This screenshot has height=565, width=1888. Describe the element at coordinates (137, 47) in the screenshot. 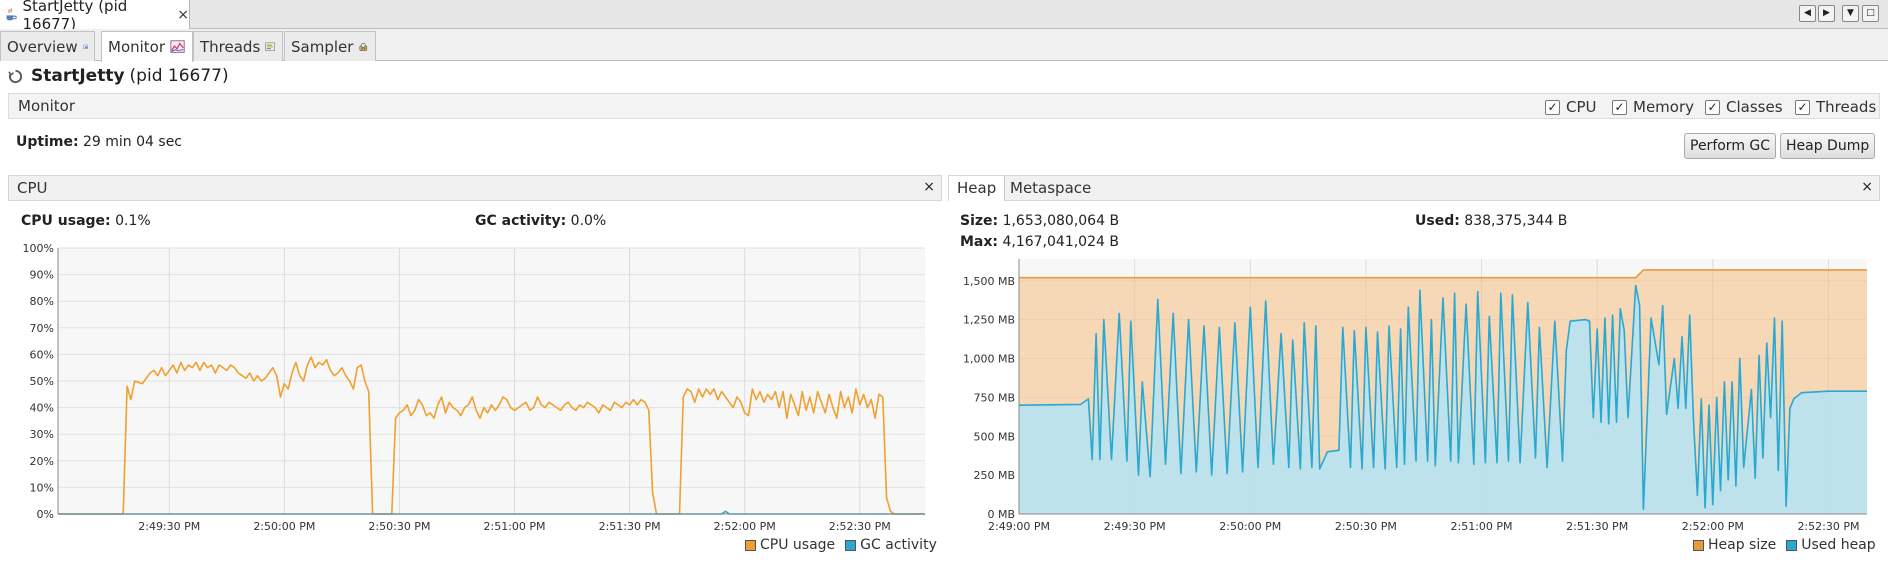

I see `tab-monitor-label: Monitor` at that location.